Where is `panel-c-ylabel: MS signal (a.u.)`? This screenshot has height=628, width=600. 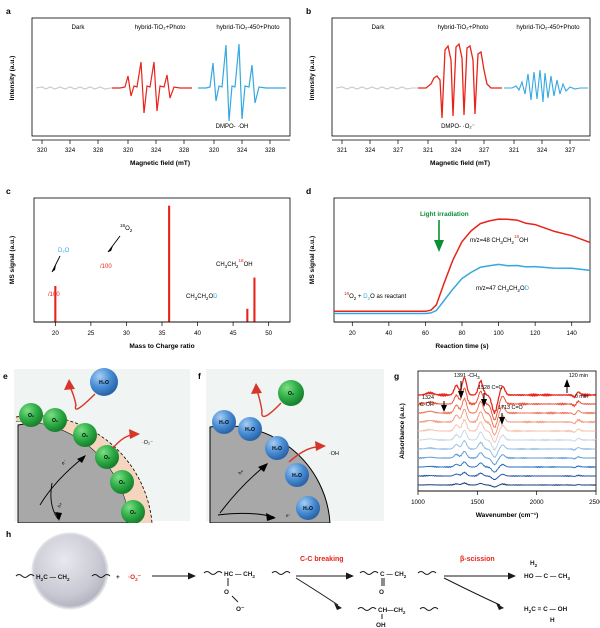 panel-c-ylabel: MS signal (a.u.) is located at coordinates (12, 260).